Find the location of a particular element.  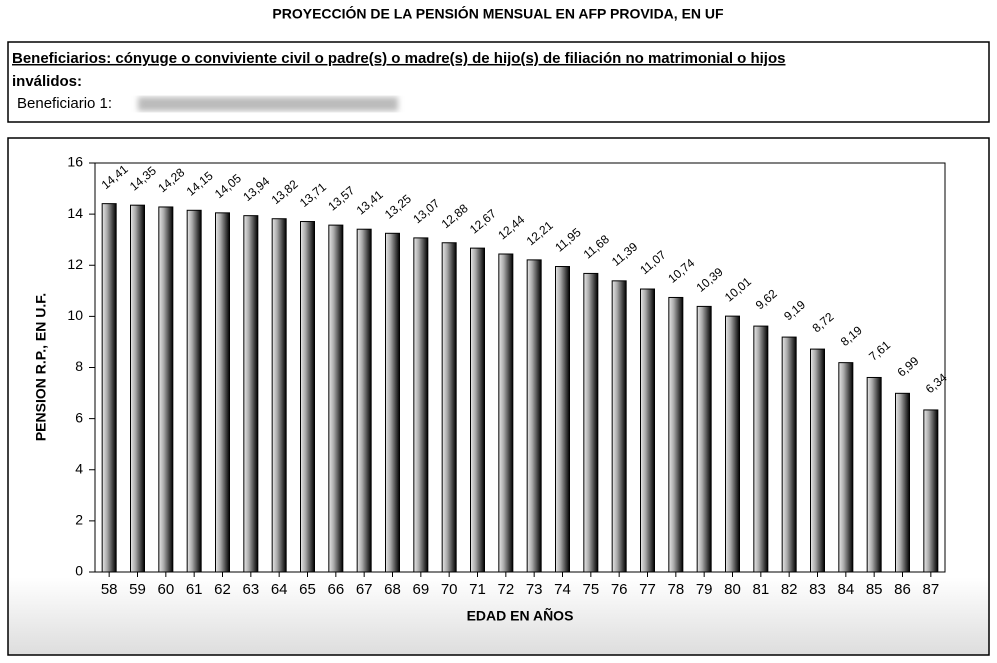

x-tick-label: 84 is located at coordinates (845, 589).